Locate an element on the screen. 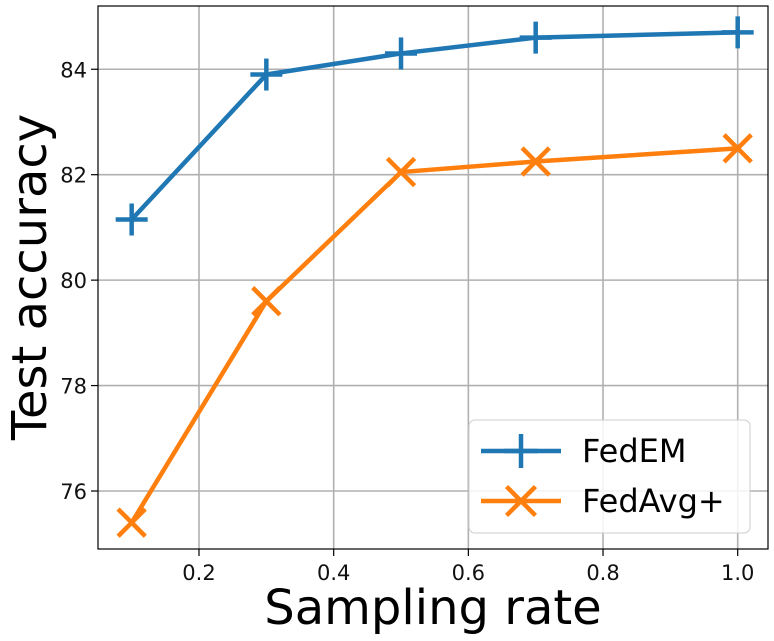 The height and width of the screenshot is (641, 774). x-axis-title: Sampling rate is located at coordinates (432, 608).